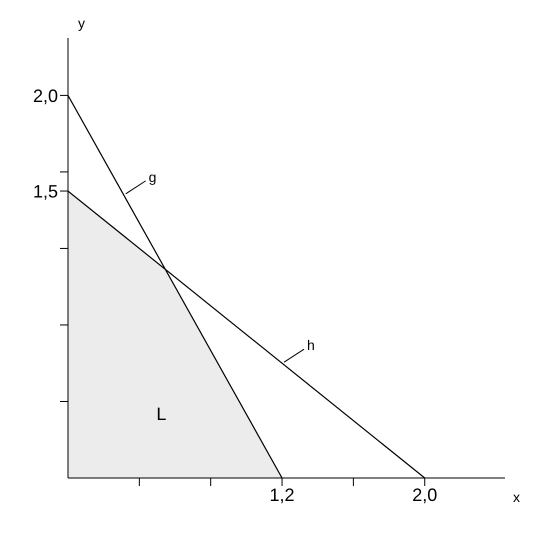  I want to click on series-label: L, so click(161, 414).